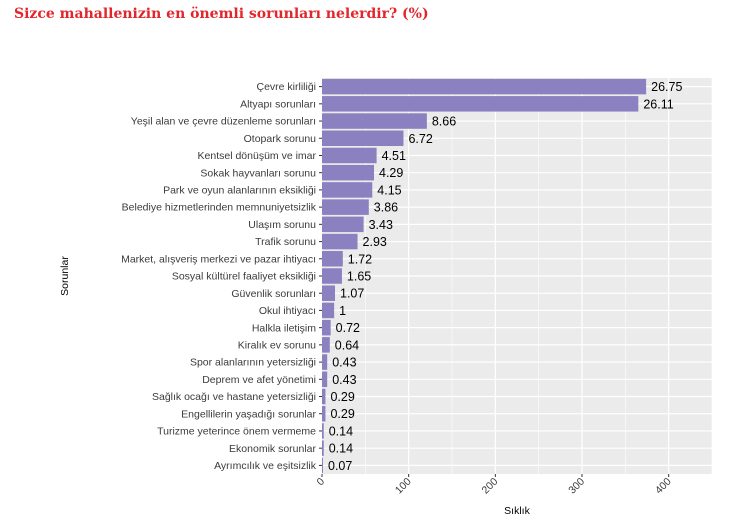 The width and height of the screenshot is (732, 522). Describe the element at coordinates (223, 122) in the screenshot. I see `category-label: Yeşil alan ve çevre düzenleme sorunları` at that location.